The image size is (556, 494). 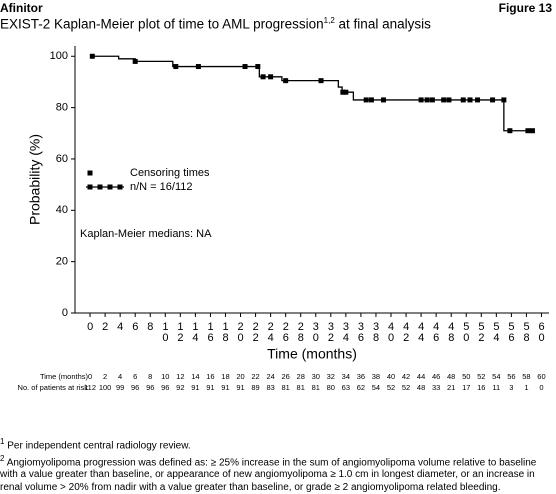 What do you see at coordinates (120, 387) in the screenshot?
I see `risk-count: 99` at bounding box center [120, 387].